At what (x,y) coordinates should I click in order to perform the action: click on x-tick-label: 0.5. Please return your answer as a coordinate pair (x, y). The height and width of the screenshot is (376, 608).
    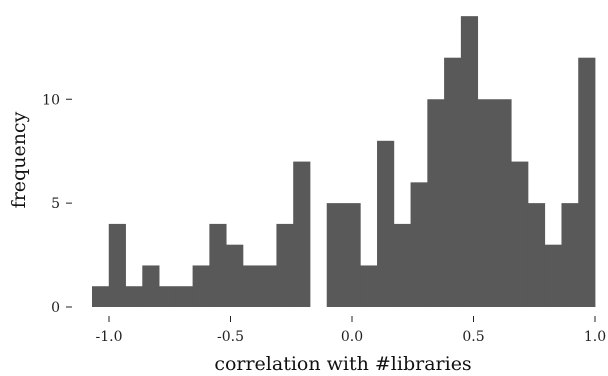
    Looking at the image, I should click on (473, 337).